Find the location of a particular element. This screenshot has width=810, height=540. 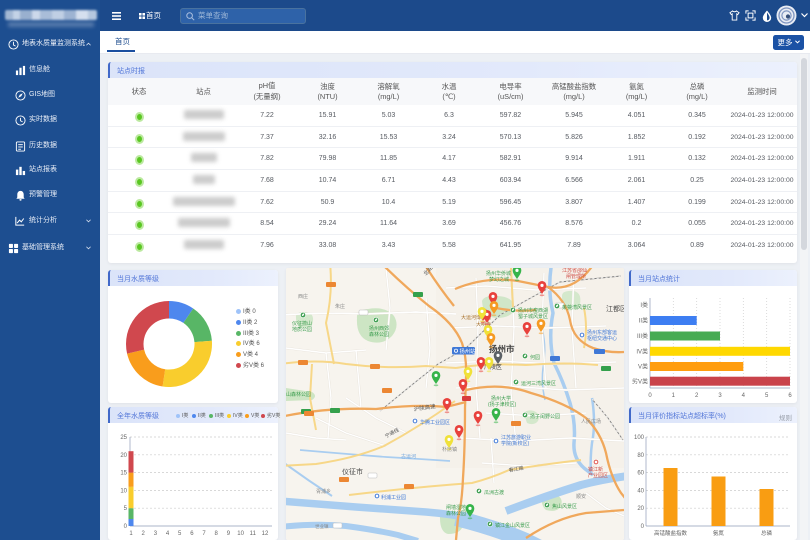

svg-text: 古运河 is located at coordinates (408, 456).